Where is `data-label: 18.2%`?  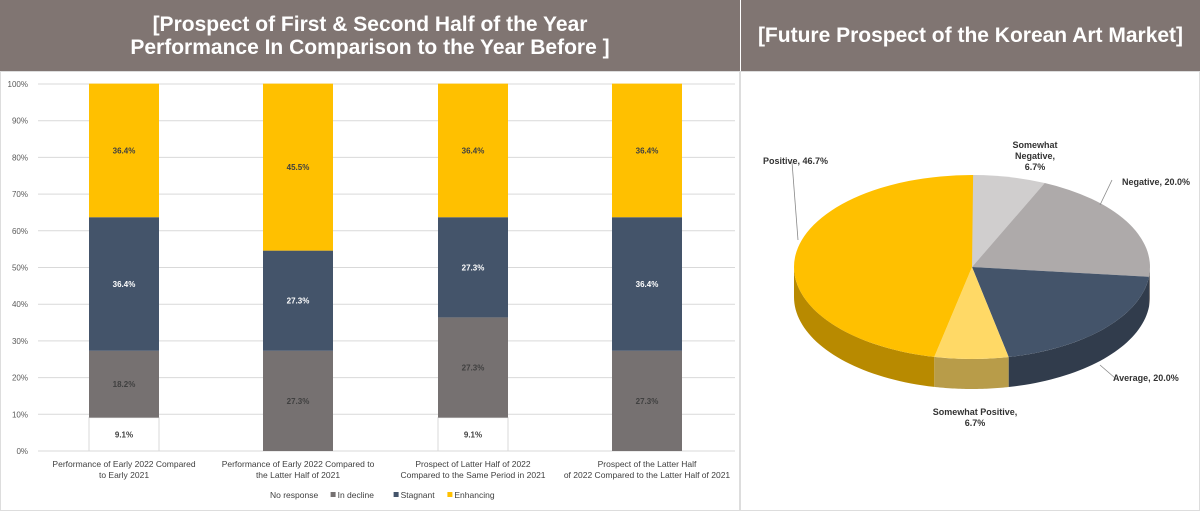
data-label: 18.2% is located at coordinates (124, 384).